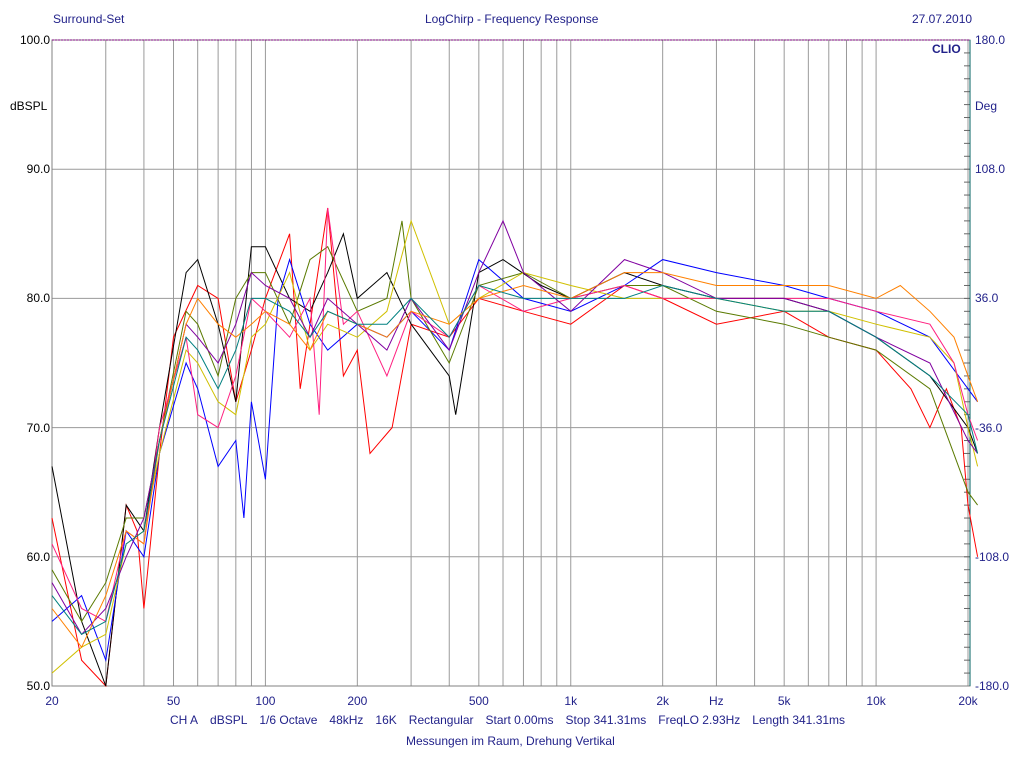  I want to click on y2-tick-label: 180.0, so click(990, 40).